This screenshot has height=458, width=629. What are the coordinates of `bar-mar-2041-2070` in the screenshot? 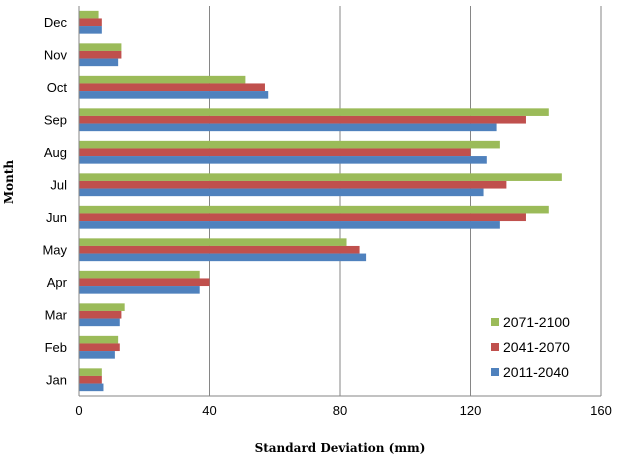 It's located at (100, 314).